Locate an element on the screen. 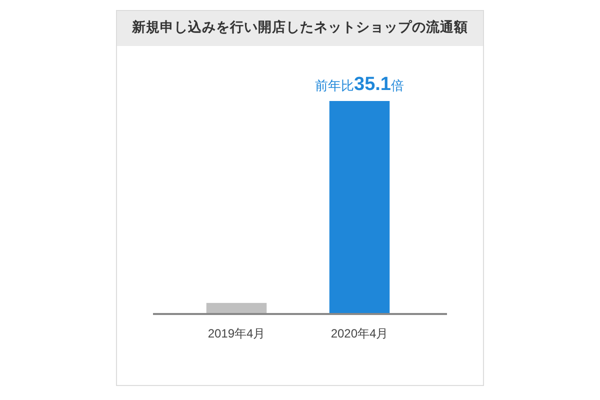  annotation: 前年比35.1倍 is located at coordinates (359, 84).